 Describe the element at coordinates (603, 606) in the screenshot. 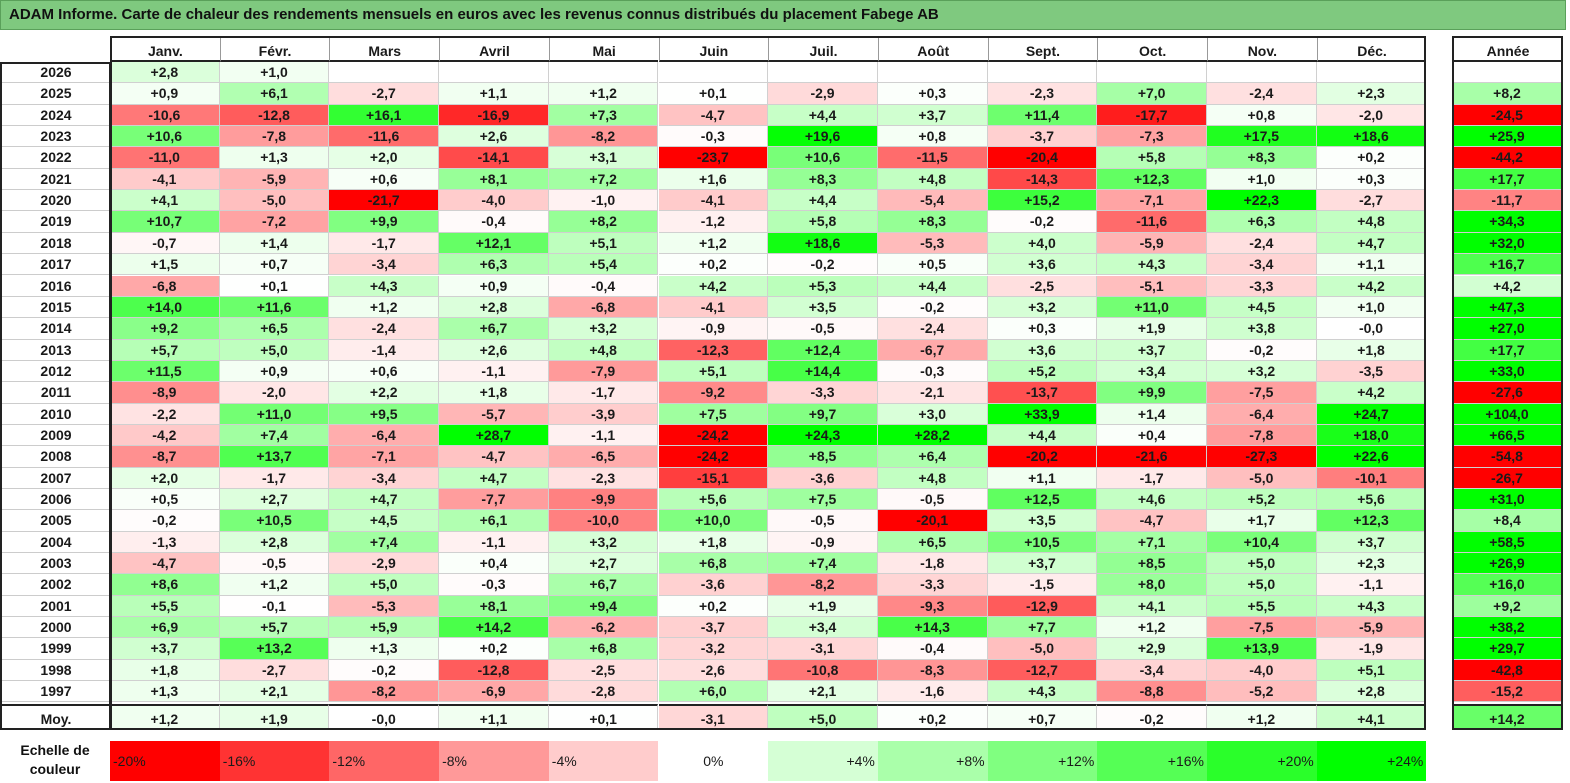

I see `heatmap-cell: +9,4` at that location.